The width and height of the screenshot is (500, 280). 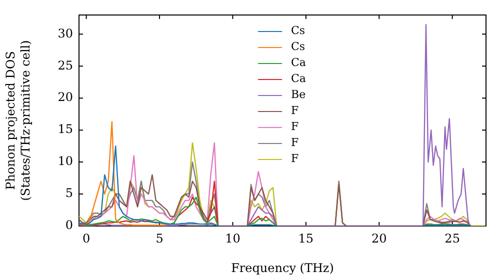 What do you see at coordinates (232, 238) in the screenshot?
I see `x-tick-label: 10` at bounding box center [232, 238].